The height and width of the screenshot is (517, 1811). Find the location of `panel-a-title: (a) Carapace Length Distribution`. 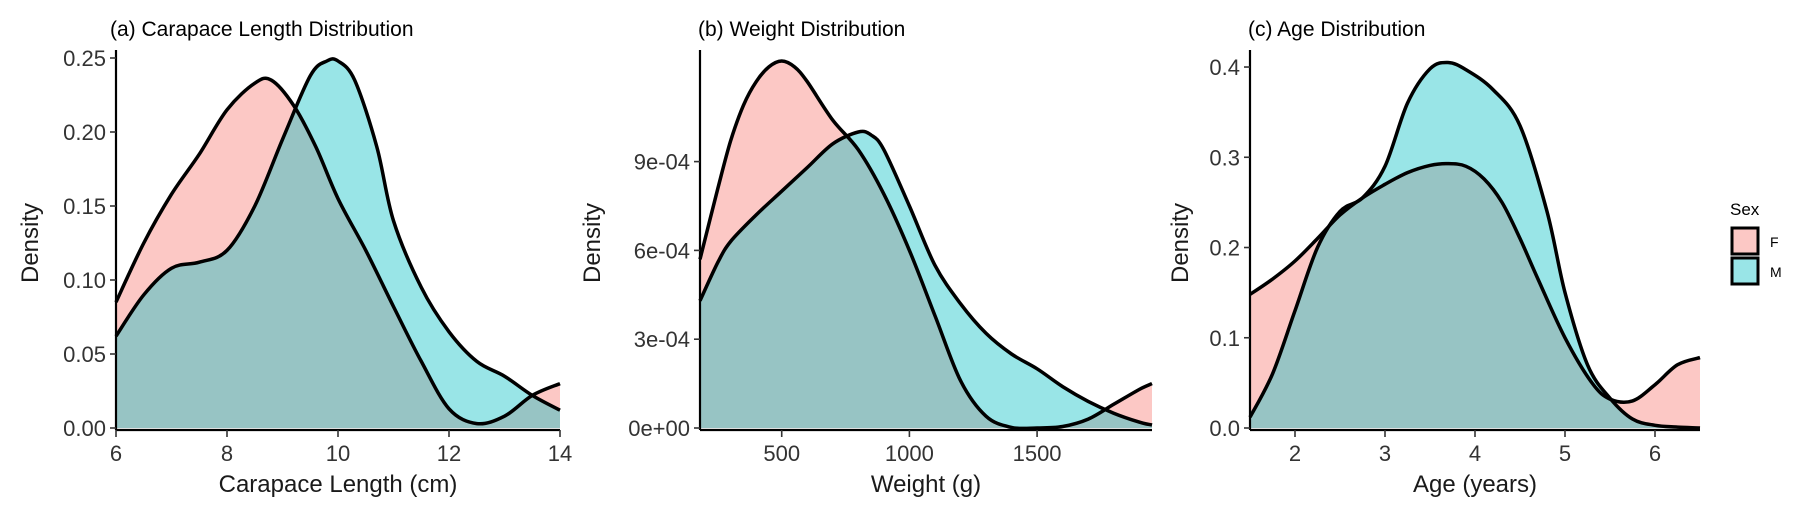

panel-a-title: (a) Carapace Length Distribution is located at coordinates (262, 29).